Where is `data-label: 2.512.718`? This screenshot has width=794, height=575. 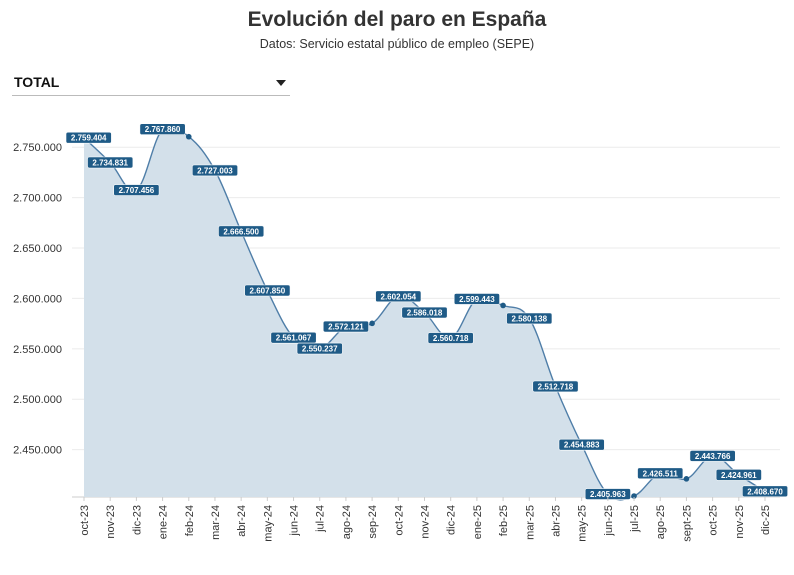 data-label: 2.512.718 is located at coordinates (555, 386).